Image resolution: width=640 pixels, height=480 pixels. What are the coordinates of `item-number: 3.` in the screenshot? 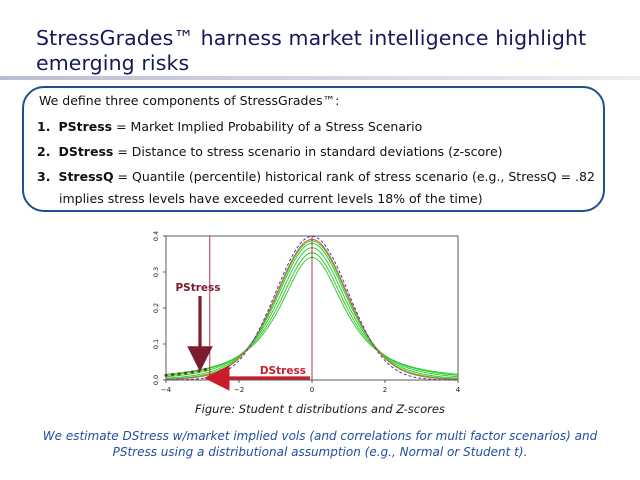 It's located at (44, 176).